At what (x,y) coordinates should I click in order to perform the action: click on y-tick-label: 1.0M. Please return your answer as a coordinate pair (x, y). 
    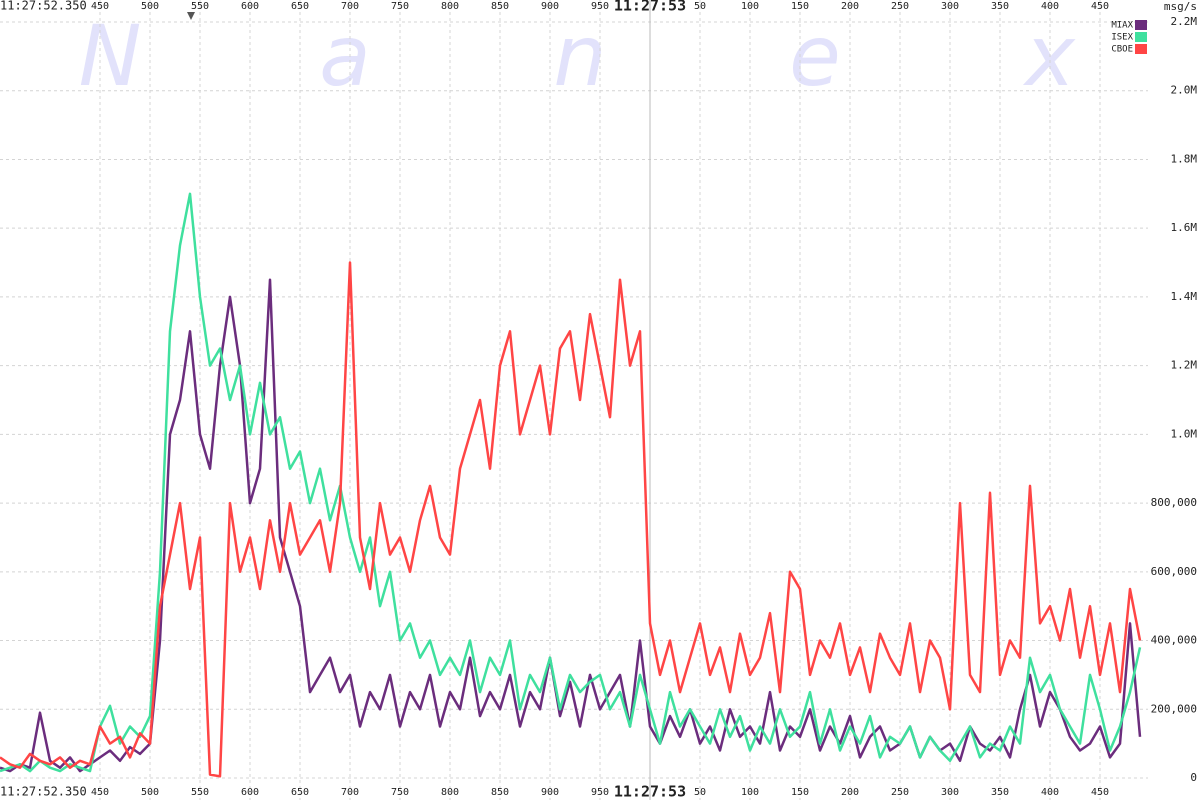
    Looking at the image, I should click on (1184, 433).